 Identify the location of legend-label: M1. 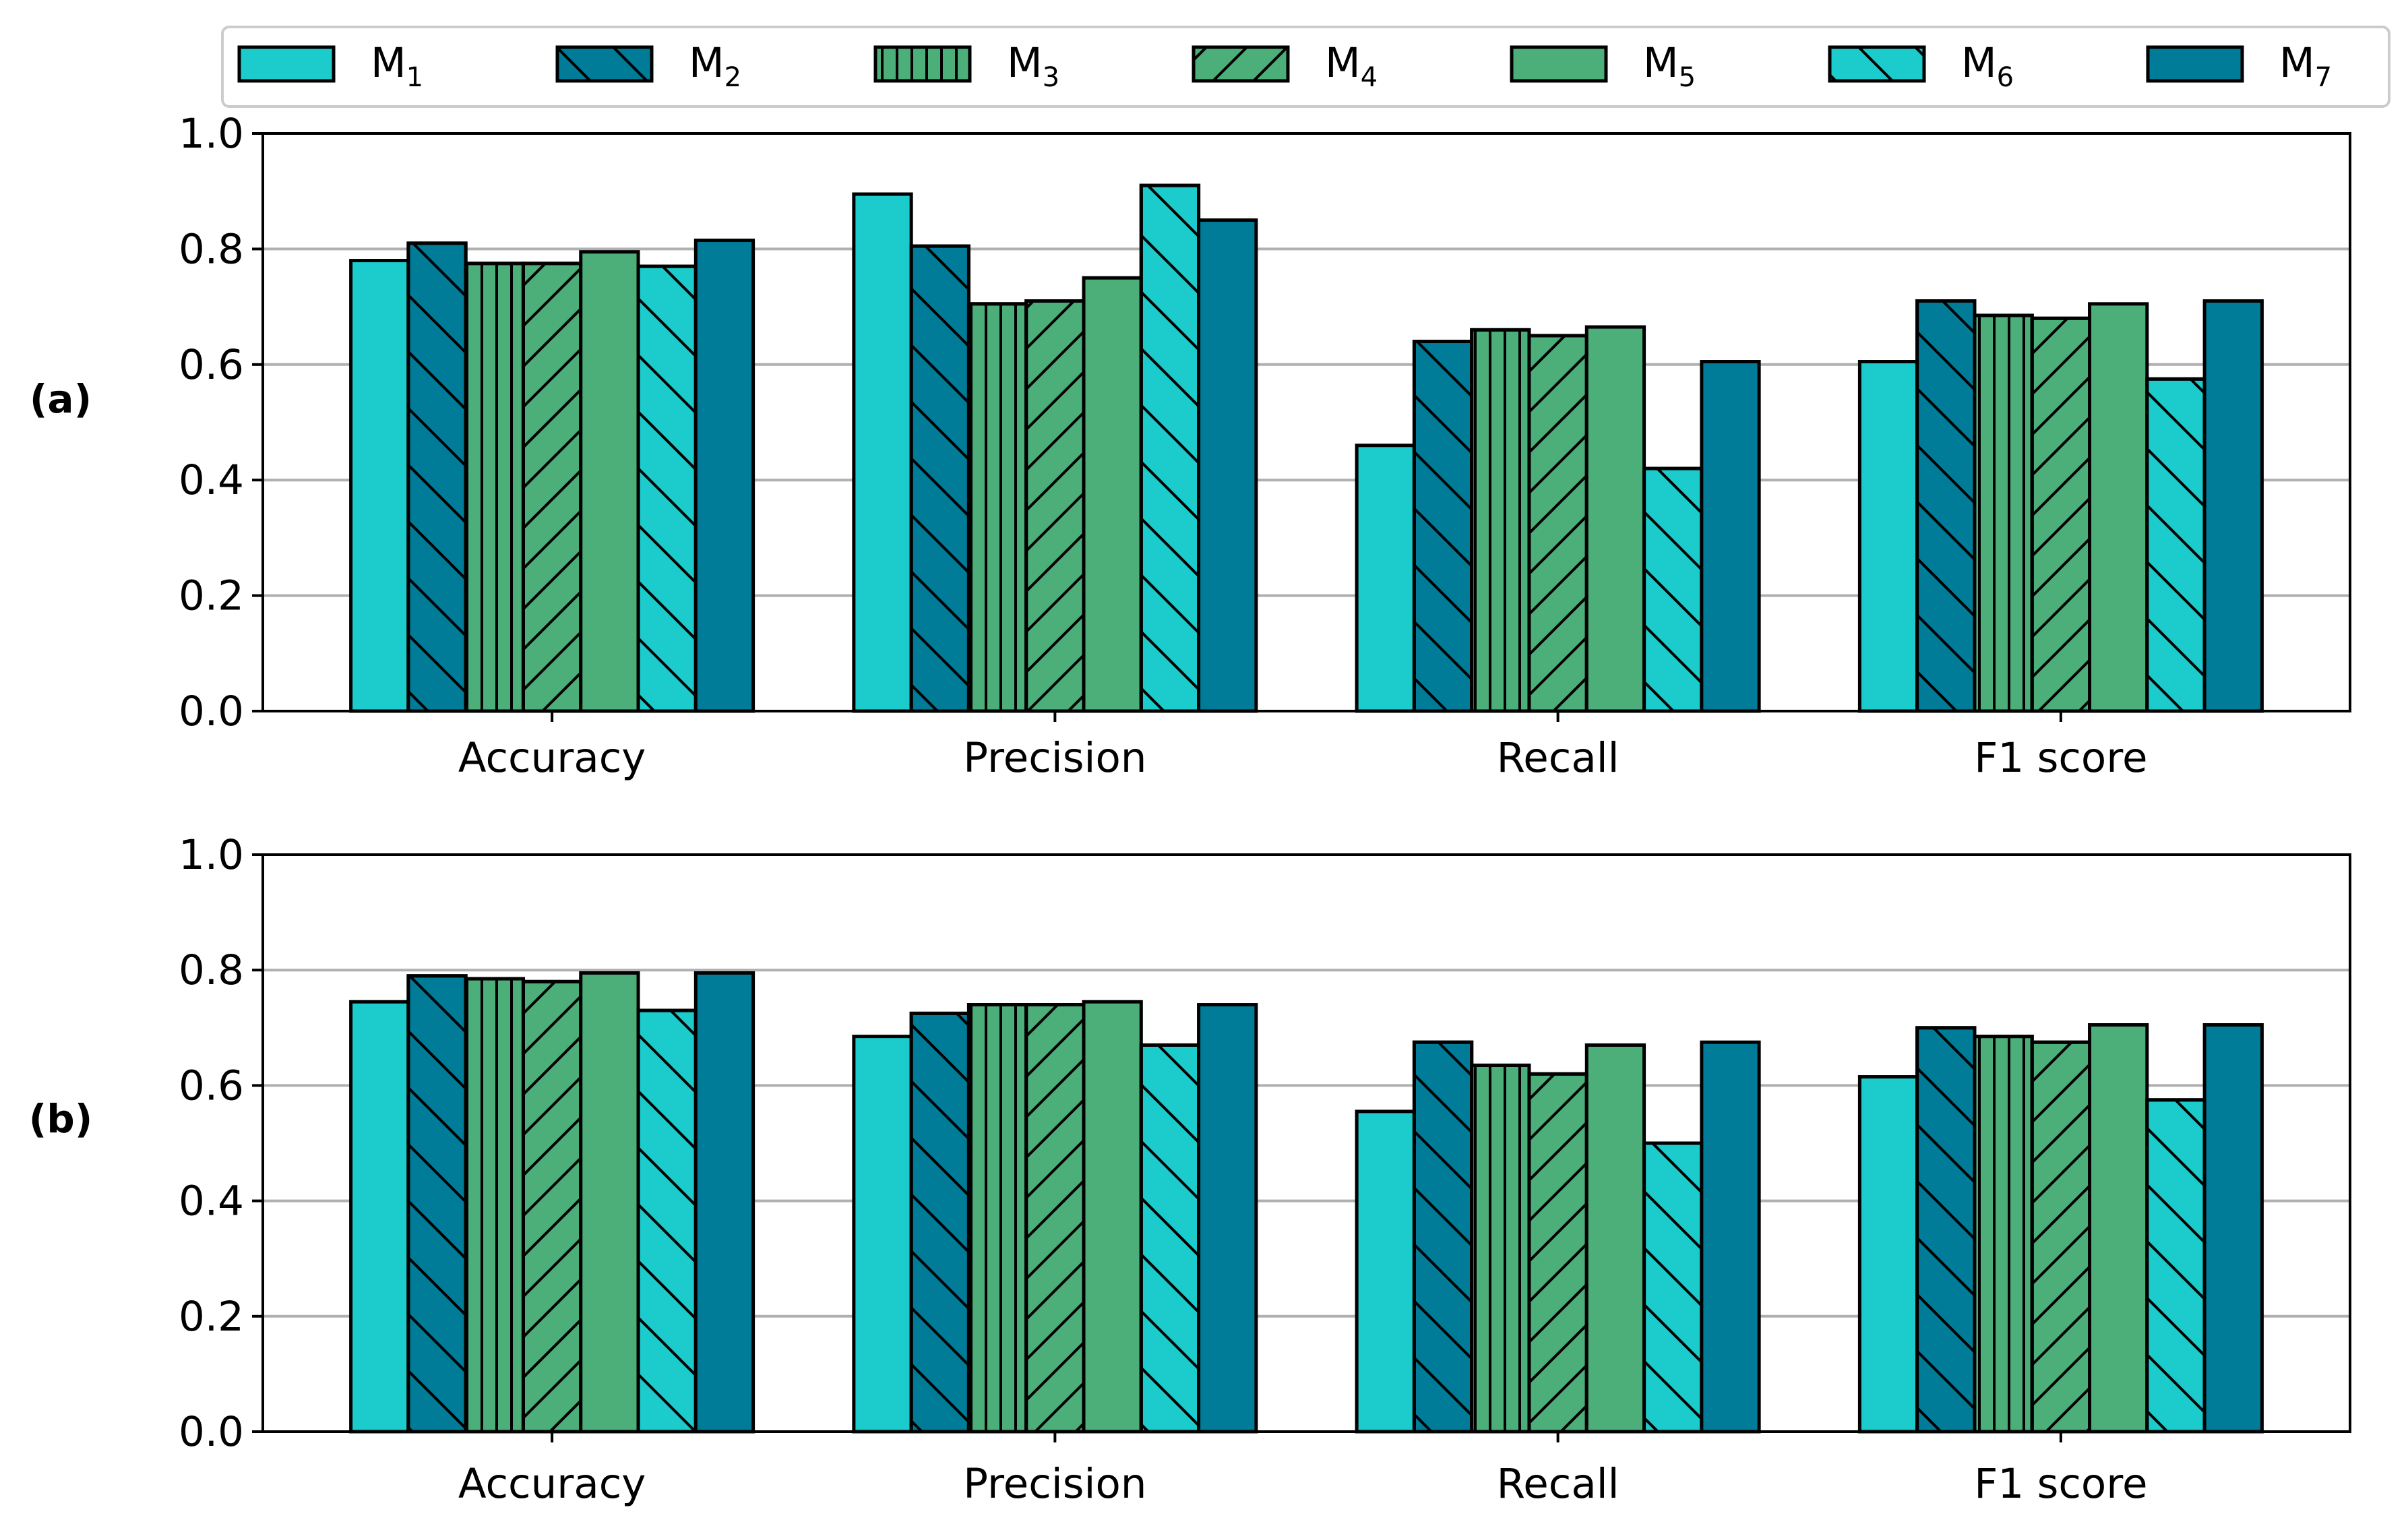
(397, 66).